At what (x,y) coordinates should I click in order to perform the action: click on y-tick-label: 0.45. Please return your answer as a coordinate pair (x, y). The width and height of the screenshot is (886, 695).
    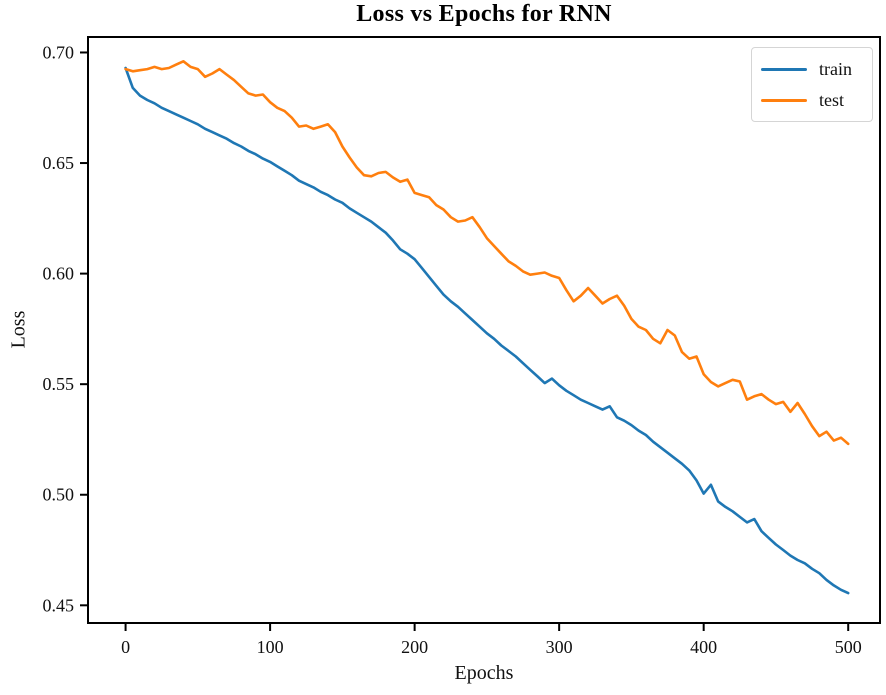
    Looking at the image, I should click on (59, 605).